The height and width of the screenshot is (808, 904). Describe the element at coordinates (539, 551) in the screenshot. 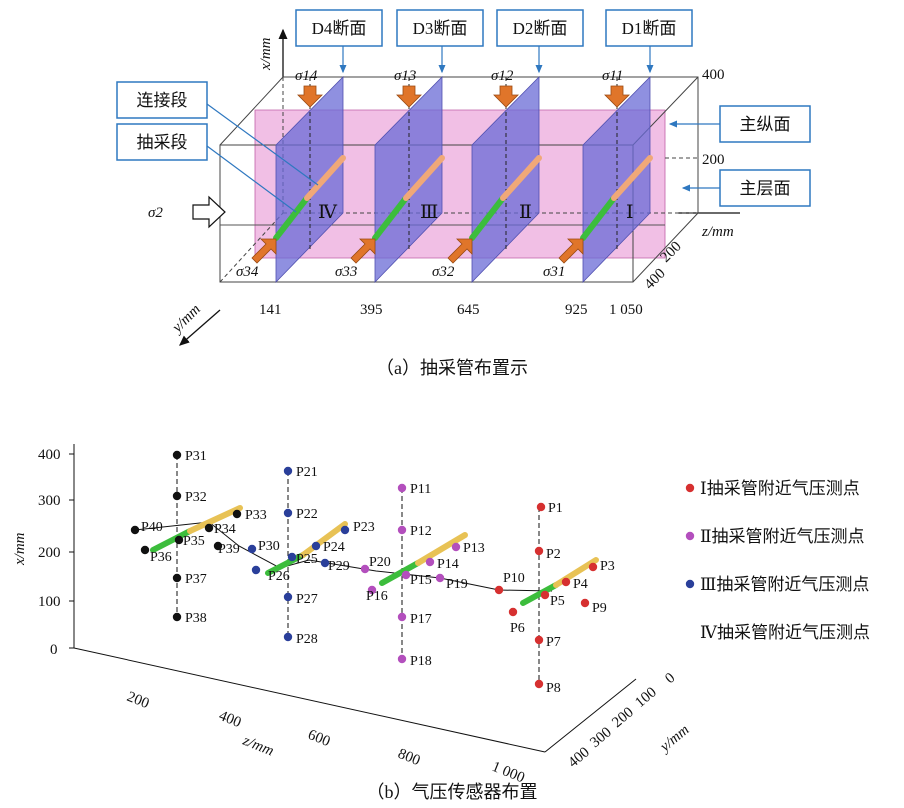

I see `point-p2` at that location.